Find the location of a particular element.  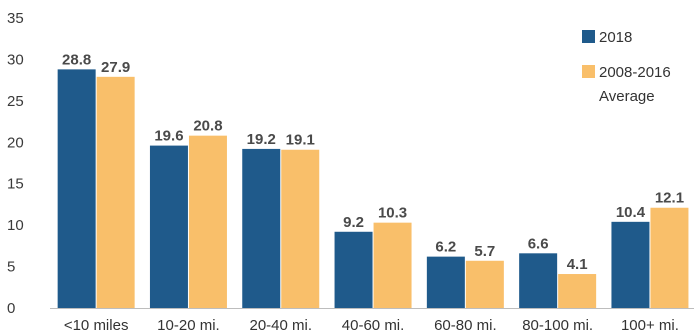

data-label: 4.1 is located at coordinates (577, 264).